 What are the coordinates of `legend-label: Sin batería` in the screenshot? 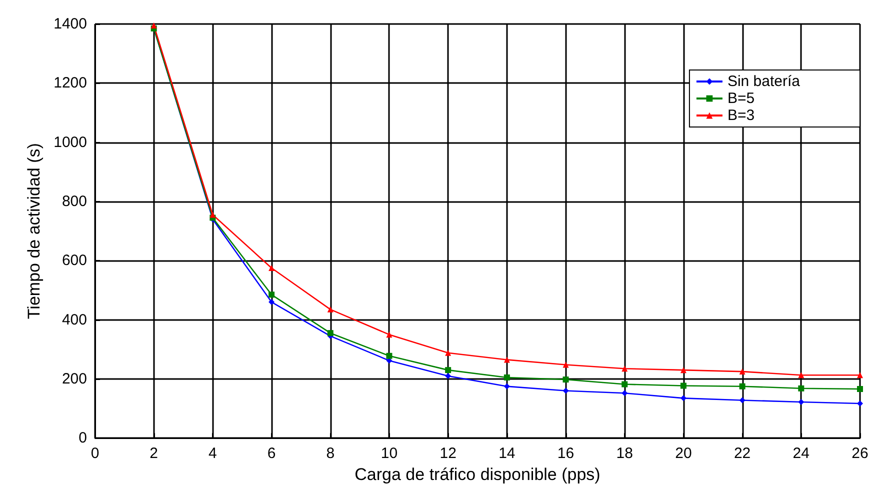 It's located at (764, 81).